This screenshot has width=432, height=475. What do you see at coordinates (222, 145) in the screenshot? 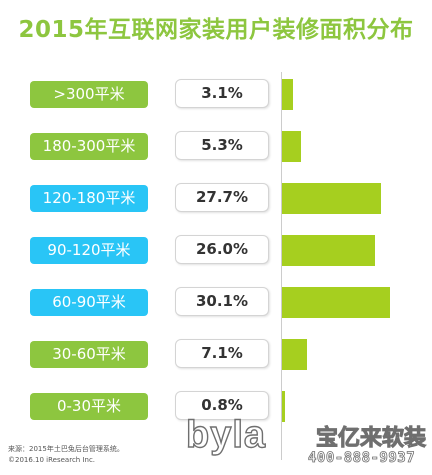
I see `value-label: 5.3%` at bounding box center [222, 145].